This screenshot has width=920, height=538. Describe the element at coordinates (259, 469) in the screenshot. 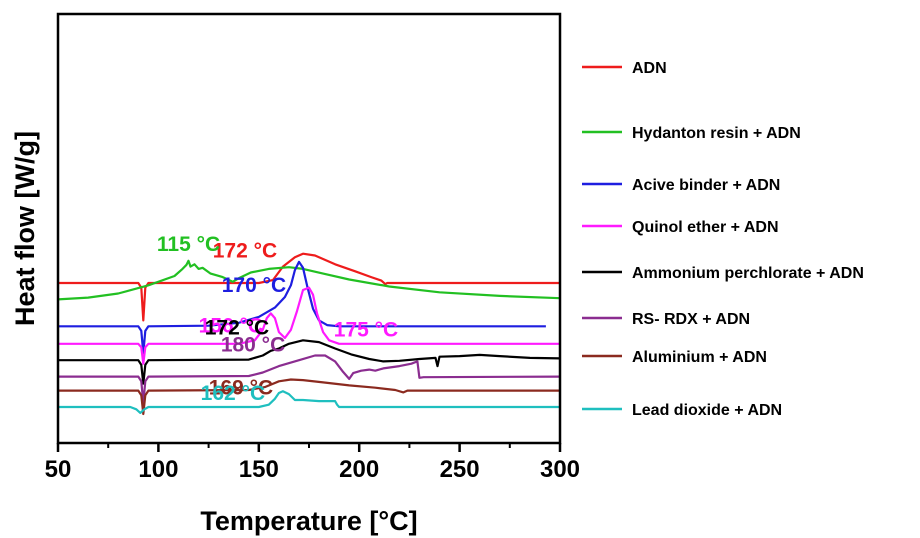

I see `x-tick-label-150: 150` at that location.